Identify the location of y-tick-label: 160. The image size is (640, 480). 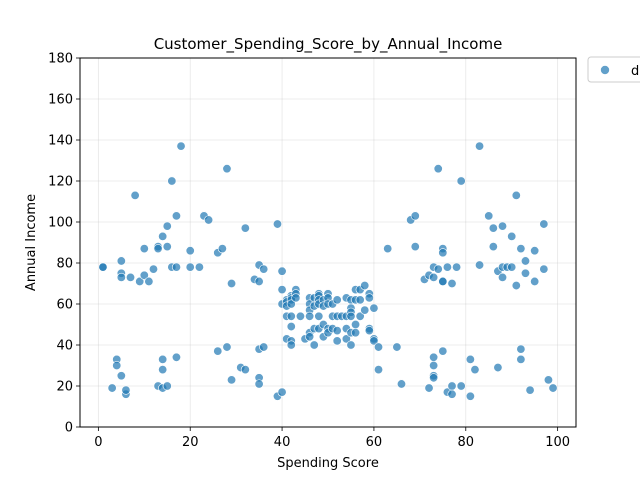
(60, 100).